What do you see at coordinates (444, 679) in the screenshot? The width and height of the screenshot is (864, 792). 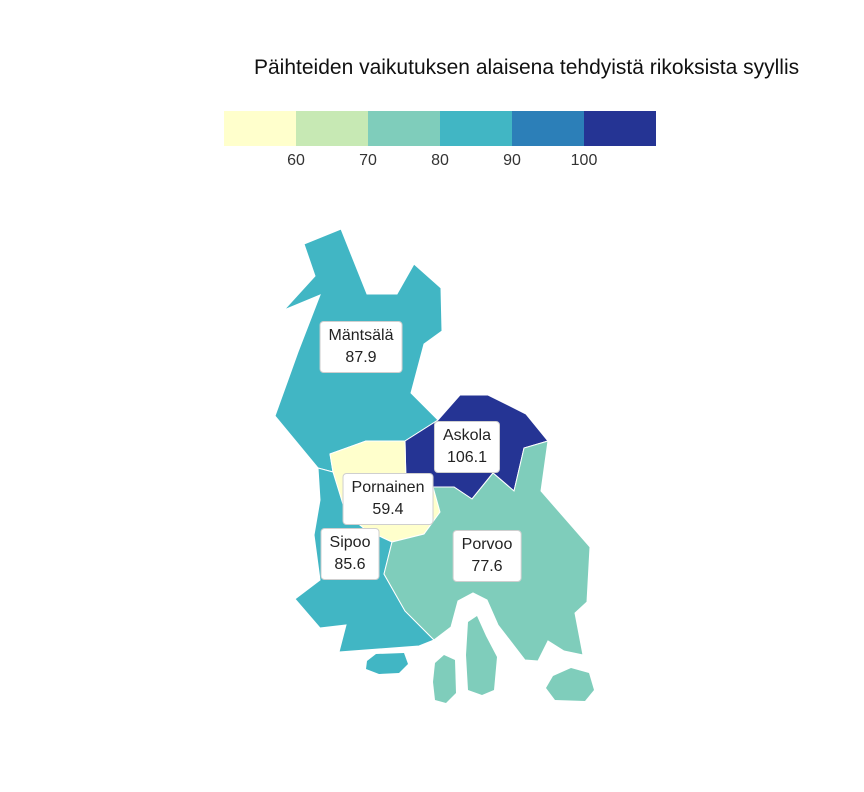 I see `island-porvoo-west` at bounding box center [444, 679].